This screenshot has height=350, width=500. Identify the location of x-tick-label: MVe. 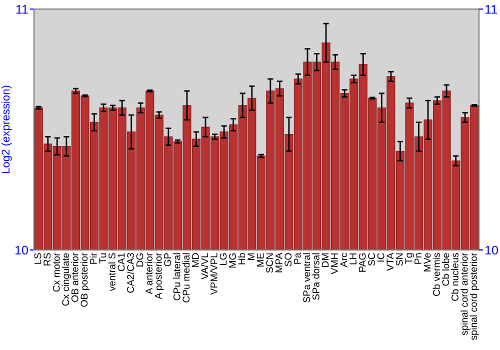
(427, 262).